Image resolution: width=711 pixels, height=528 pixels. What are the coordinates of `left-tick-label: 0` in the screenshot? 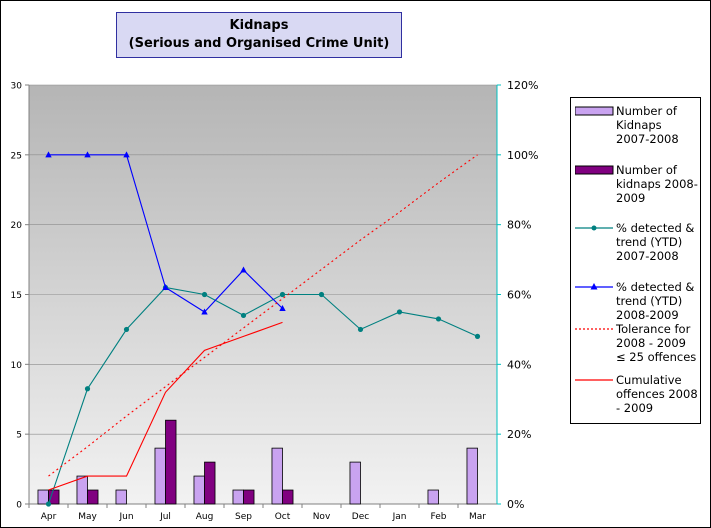 It's located at (19, 506).